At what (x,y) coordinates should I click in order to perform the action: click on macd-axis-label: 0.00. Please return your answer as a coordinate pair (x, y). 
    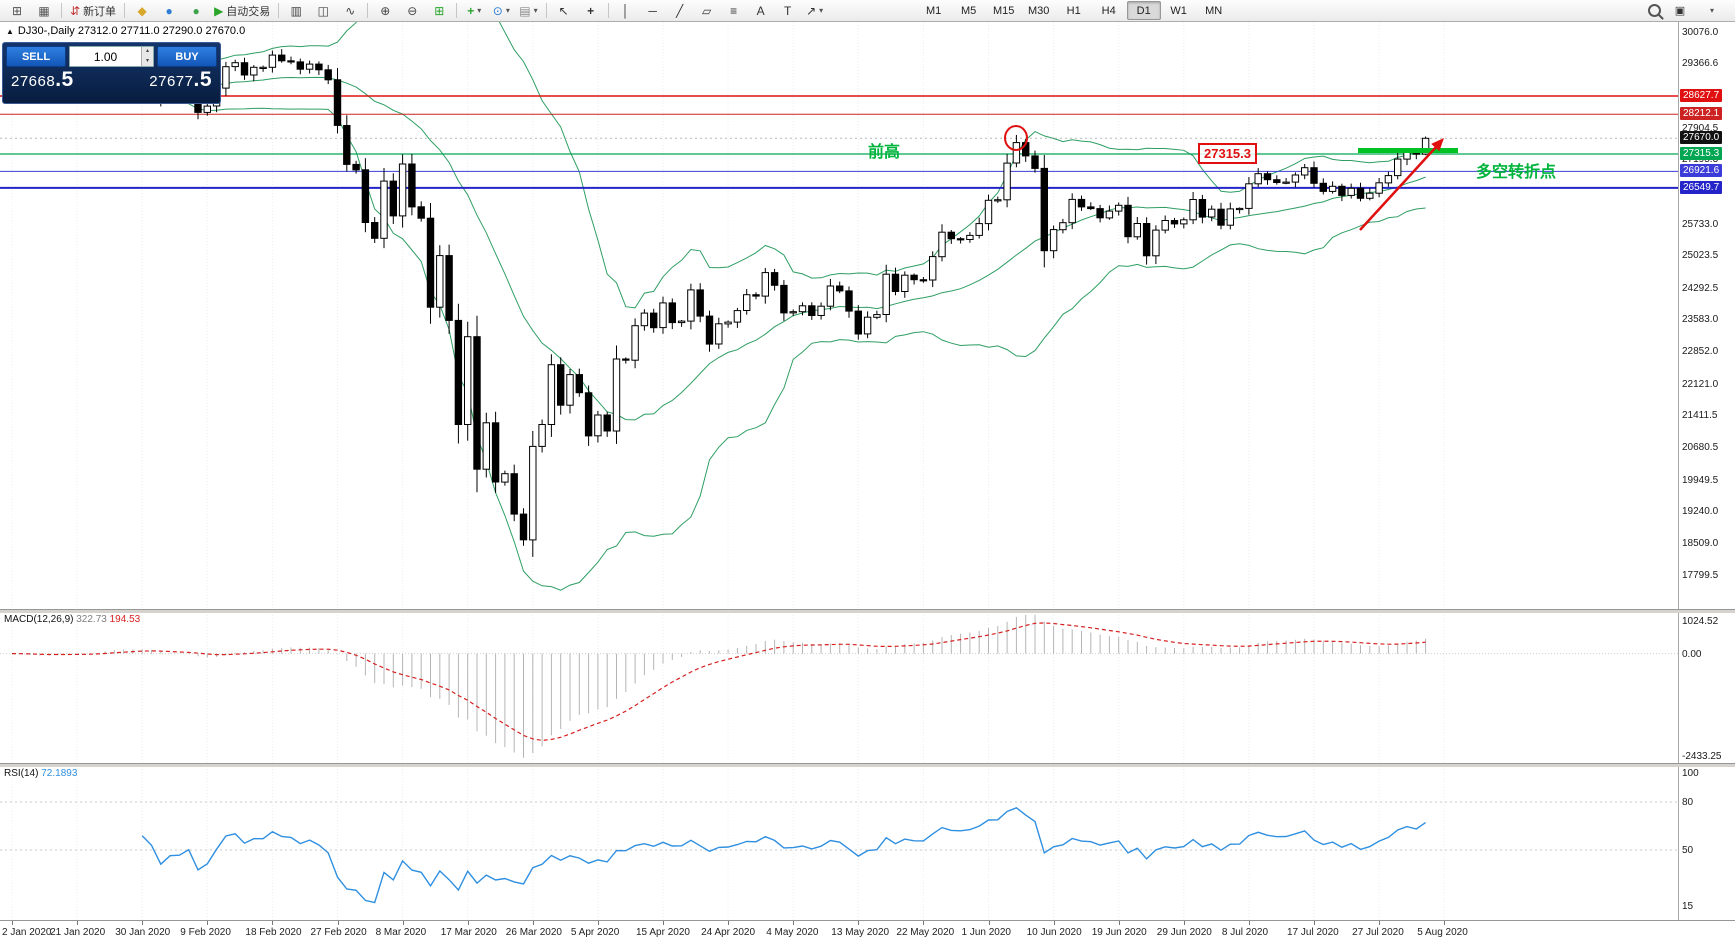
    Looking at the image, I should click on (1692, 654).